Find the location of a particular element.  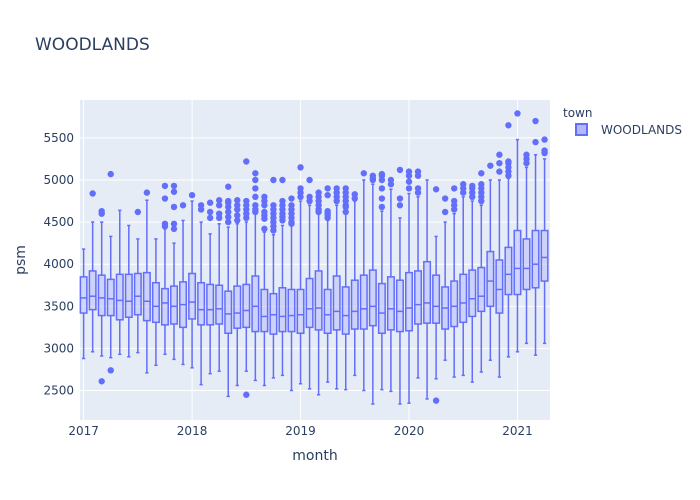

x-tick-label: 2018 is located at coordinates (192, 431).